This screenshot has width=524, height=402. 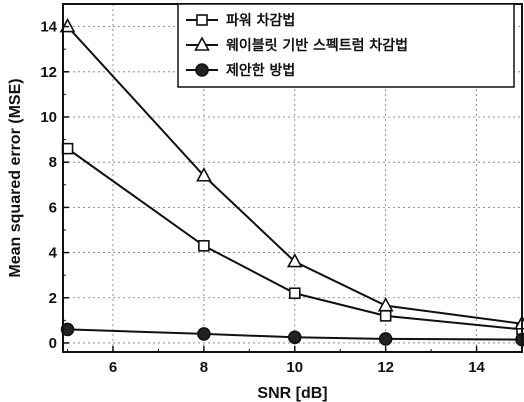 I want to click on y-tick-label: 10, so click(x=48, y=117).